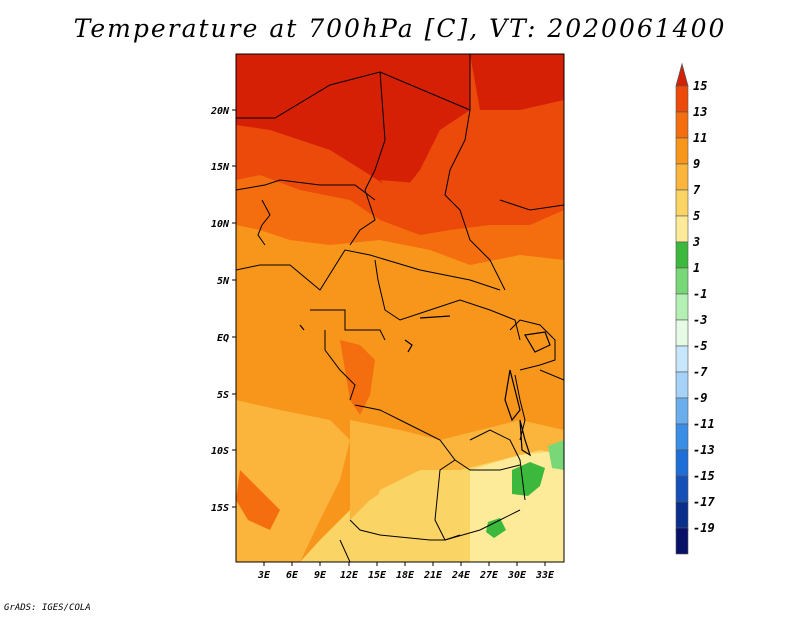  What do you see at coordinates (223, 338) in the screenshot?
I see `lat-label: EQ` at bounding box center [223, 338].